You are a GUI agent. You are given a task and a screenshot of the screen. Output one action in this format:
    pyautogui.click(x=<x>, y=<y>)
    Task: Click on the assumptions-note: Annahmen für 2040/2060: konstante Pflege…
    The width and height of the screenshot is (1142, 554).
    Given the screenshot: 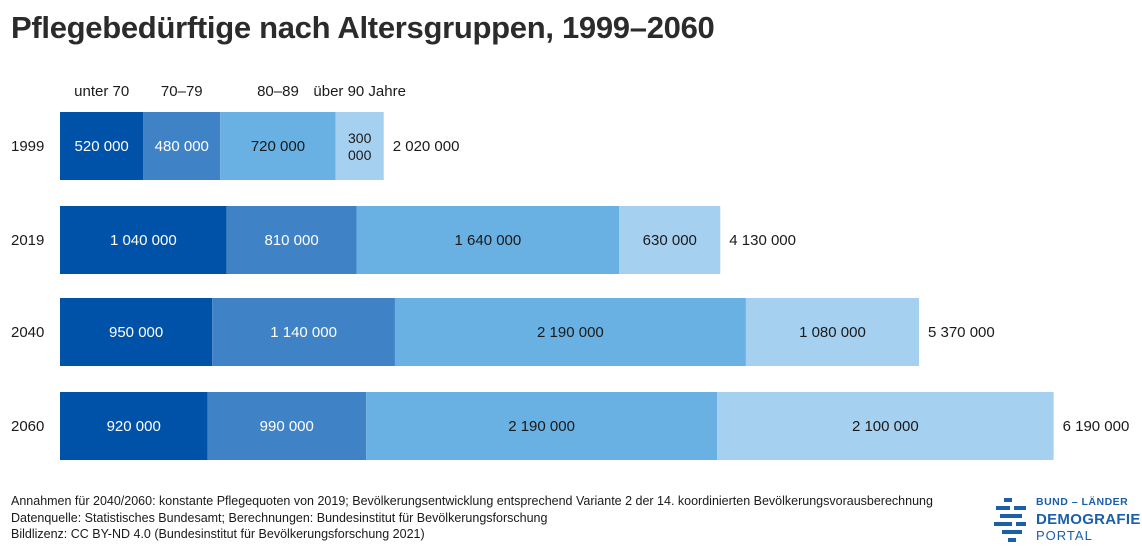 What is the action you would take?
    pyautogui.click(x=472, y=501)
    